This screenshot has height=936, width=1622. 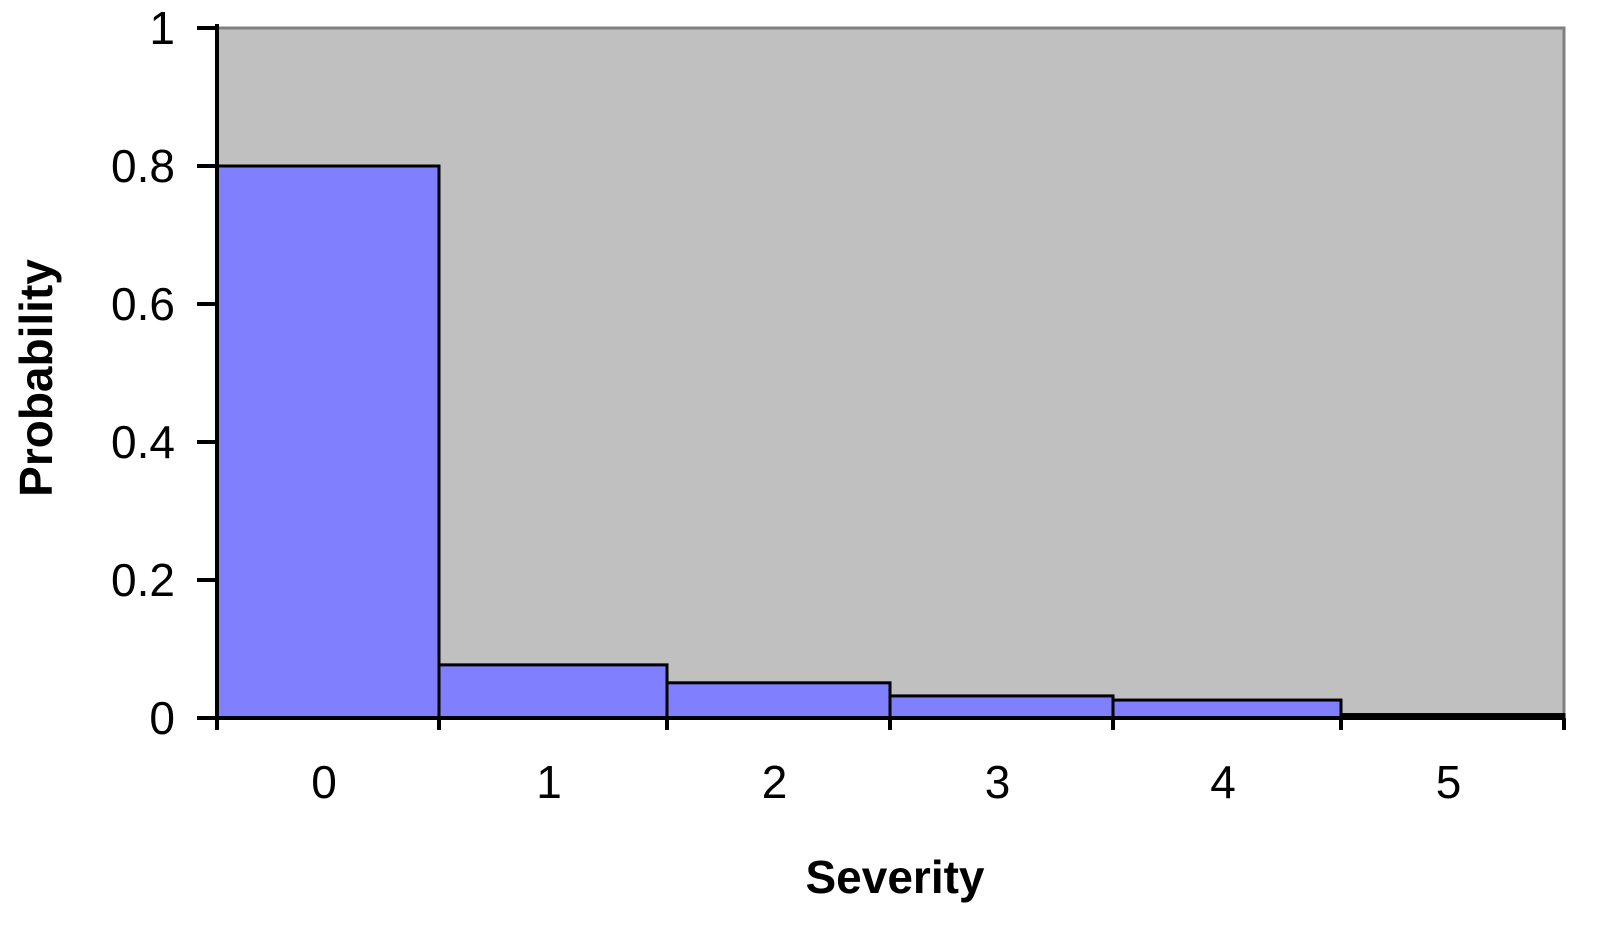 I want to click on y-tick-label: 0.2, so click(x=143, y=580).